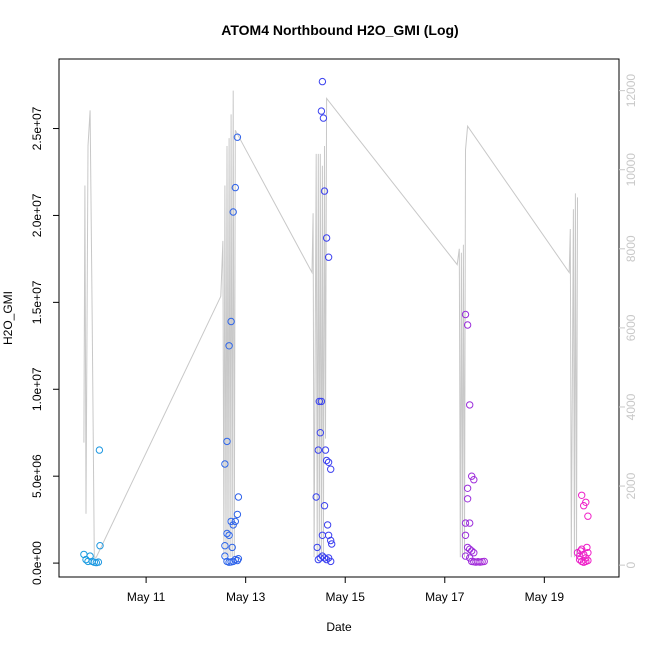  What do you see at coordinates (37, 215) in the screenshot?
I see `y-tick-label: 2.0e+07` at bounding box center [37, 215].